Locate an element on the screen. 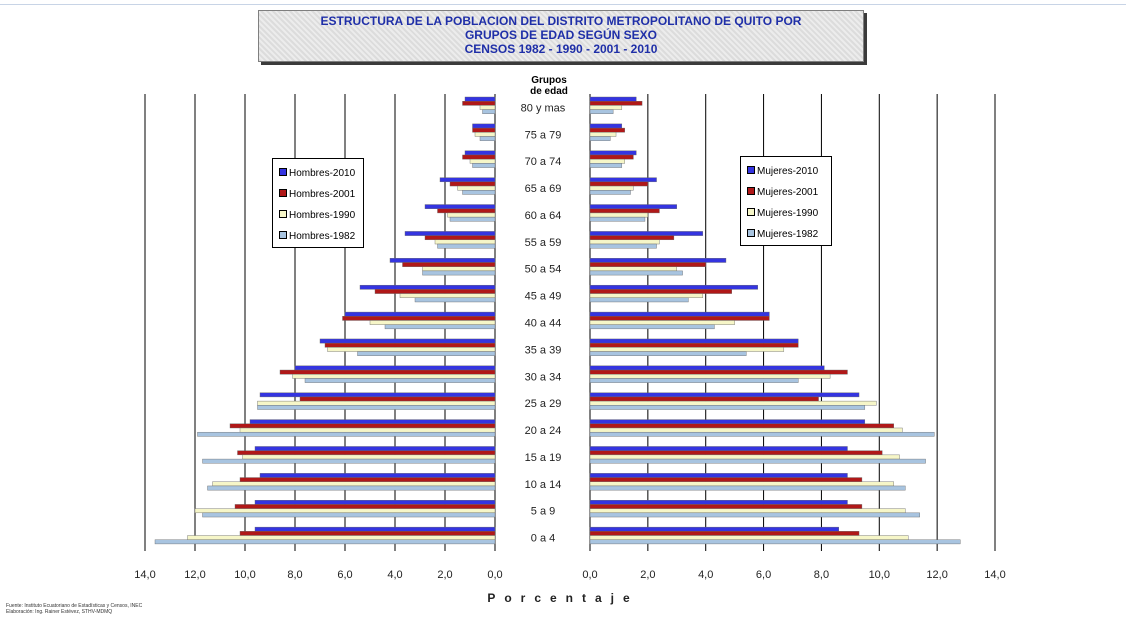 The width and height of the screenshot is (1126, 620). x-axis-title: Porcentaje is located at coordinates (563, 598).